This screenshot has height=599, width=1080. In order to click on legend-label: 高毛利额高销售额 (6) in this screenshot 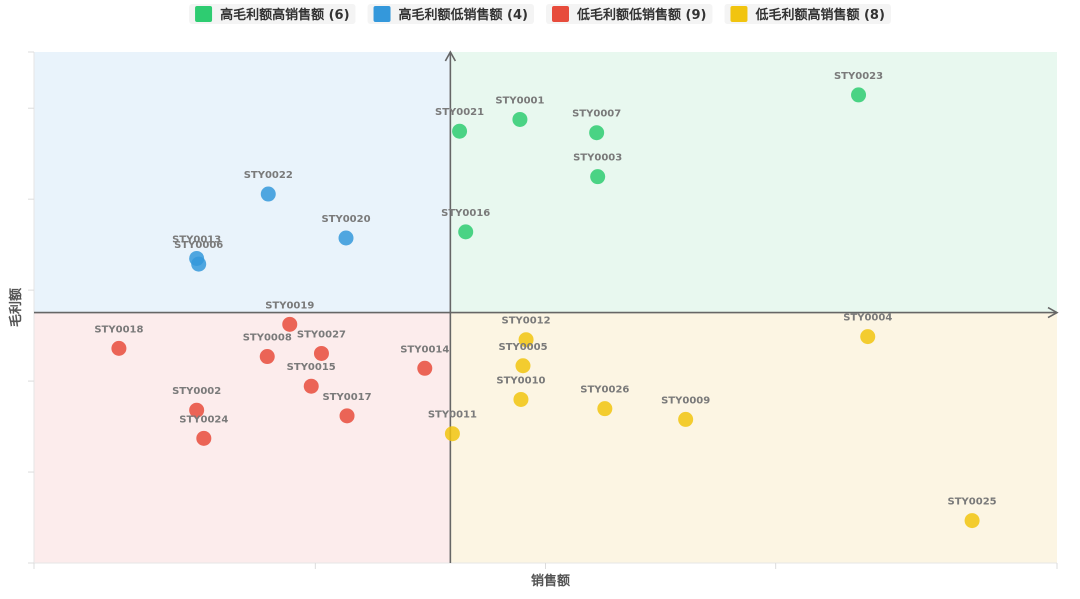, I will do `click(284, 15)`.